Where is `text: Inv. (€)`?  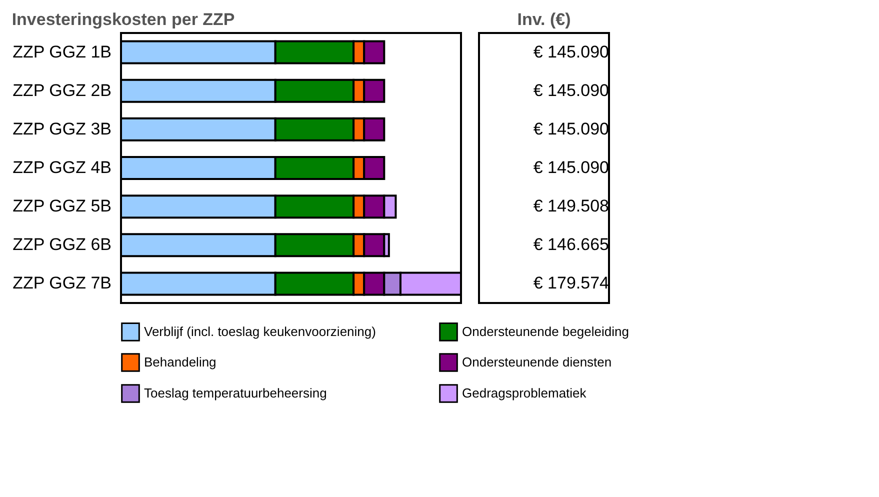 text: Inv. (€) is located at coordinates (544, 19).